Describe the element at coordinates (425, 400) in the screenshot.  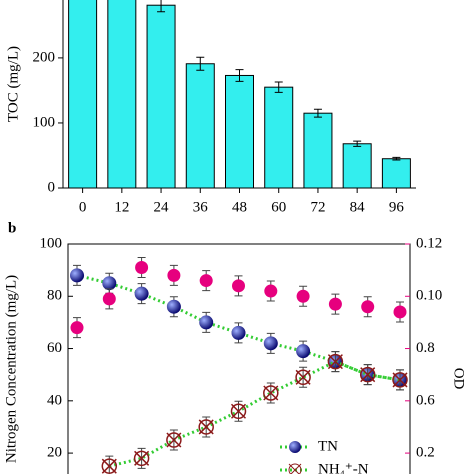
I see `y2-tick-label: 0.6` at that location.